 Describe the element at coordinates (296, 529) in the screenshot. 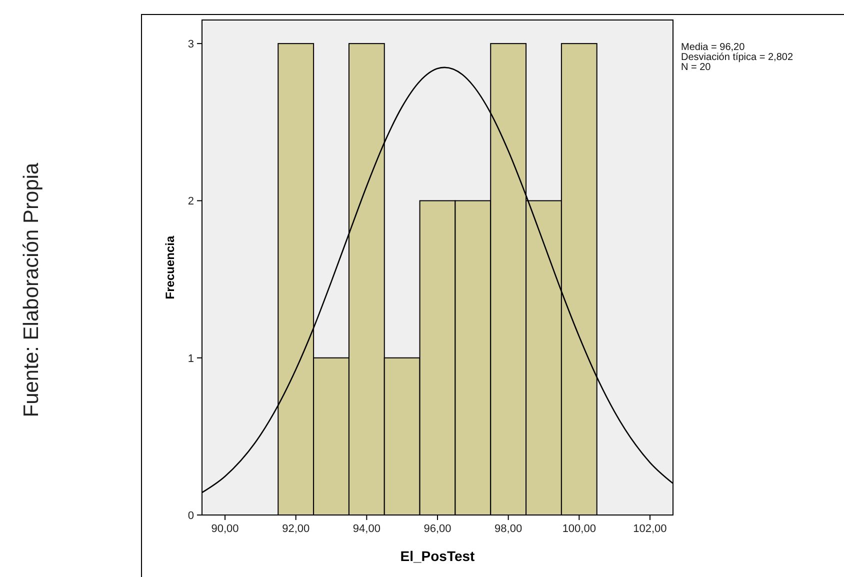

I see `x-tick-label: 92,00` at that location.